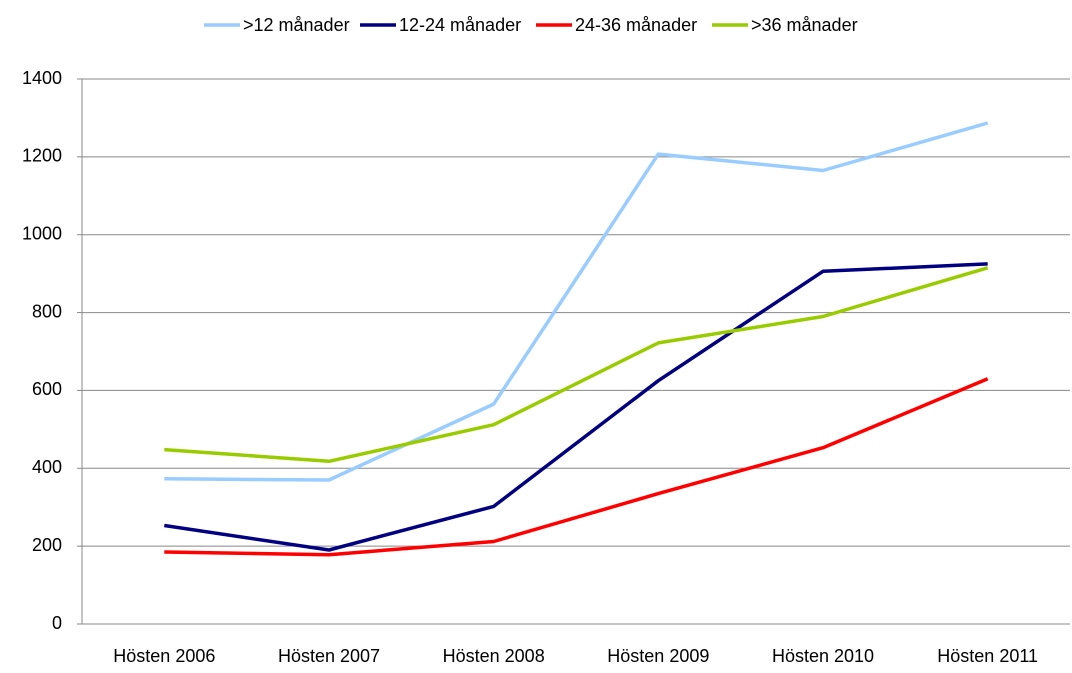 The image size is (1072, 673). I want to click on x-tick-label: Hösten 2011, so click(987, 656).